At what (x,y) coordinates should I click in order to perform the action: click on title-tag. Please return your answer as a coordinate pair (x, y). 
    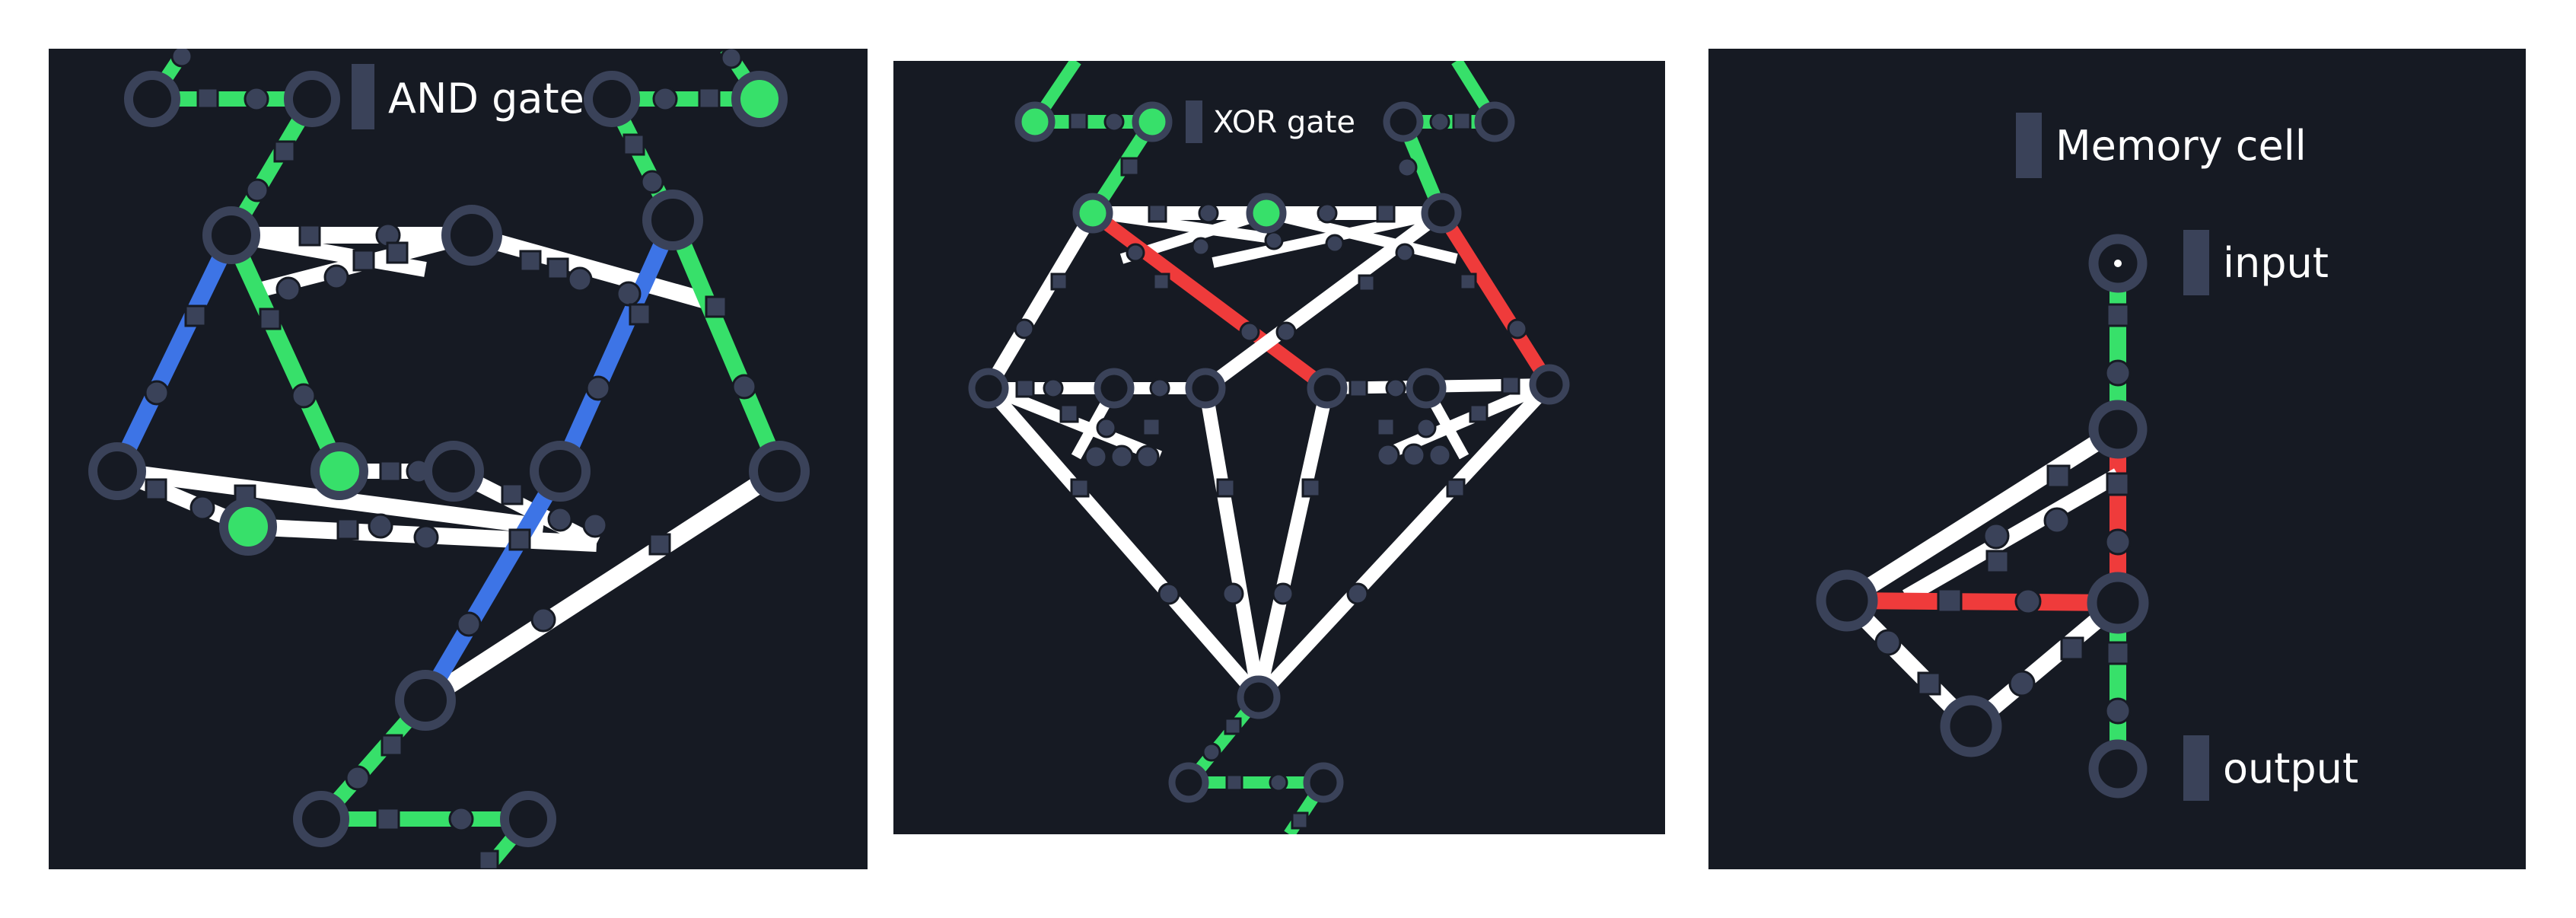
    Looking at the image, I should click on (1194, 121).